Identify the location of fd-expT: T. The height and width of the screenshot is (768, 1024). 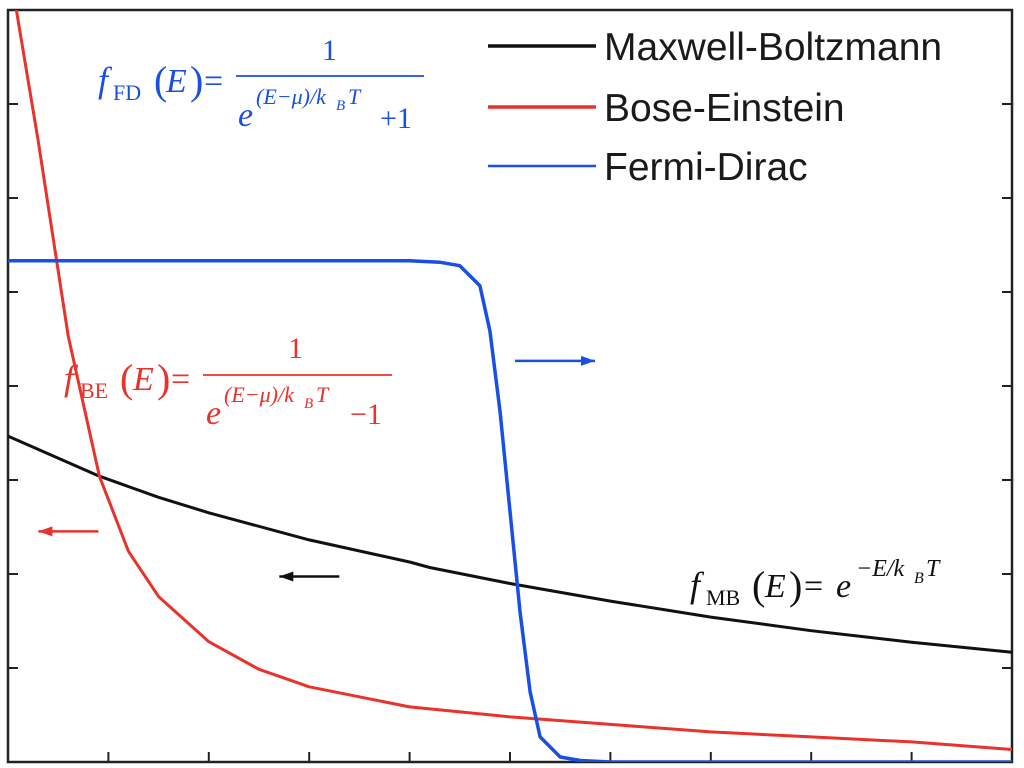
(355, 96).